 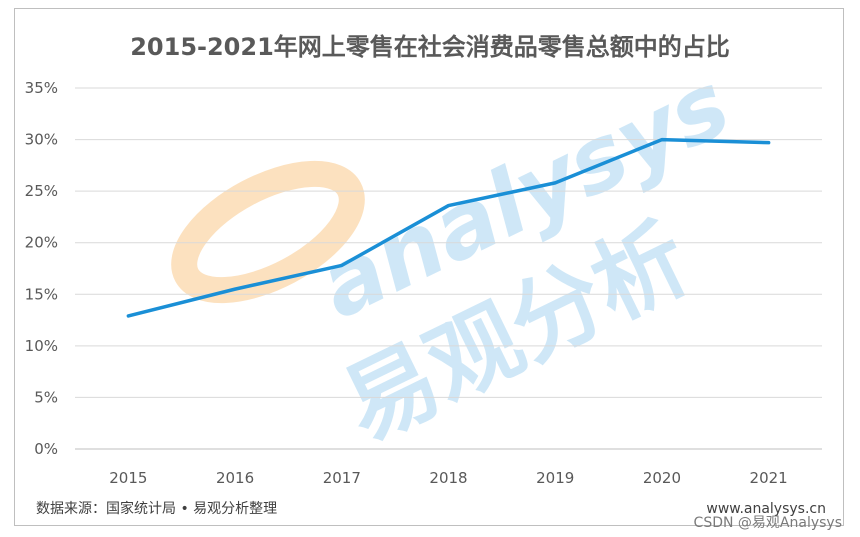 I want to click on y-tick-label: 5%, so click(x=46, y=397).